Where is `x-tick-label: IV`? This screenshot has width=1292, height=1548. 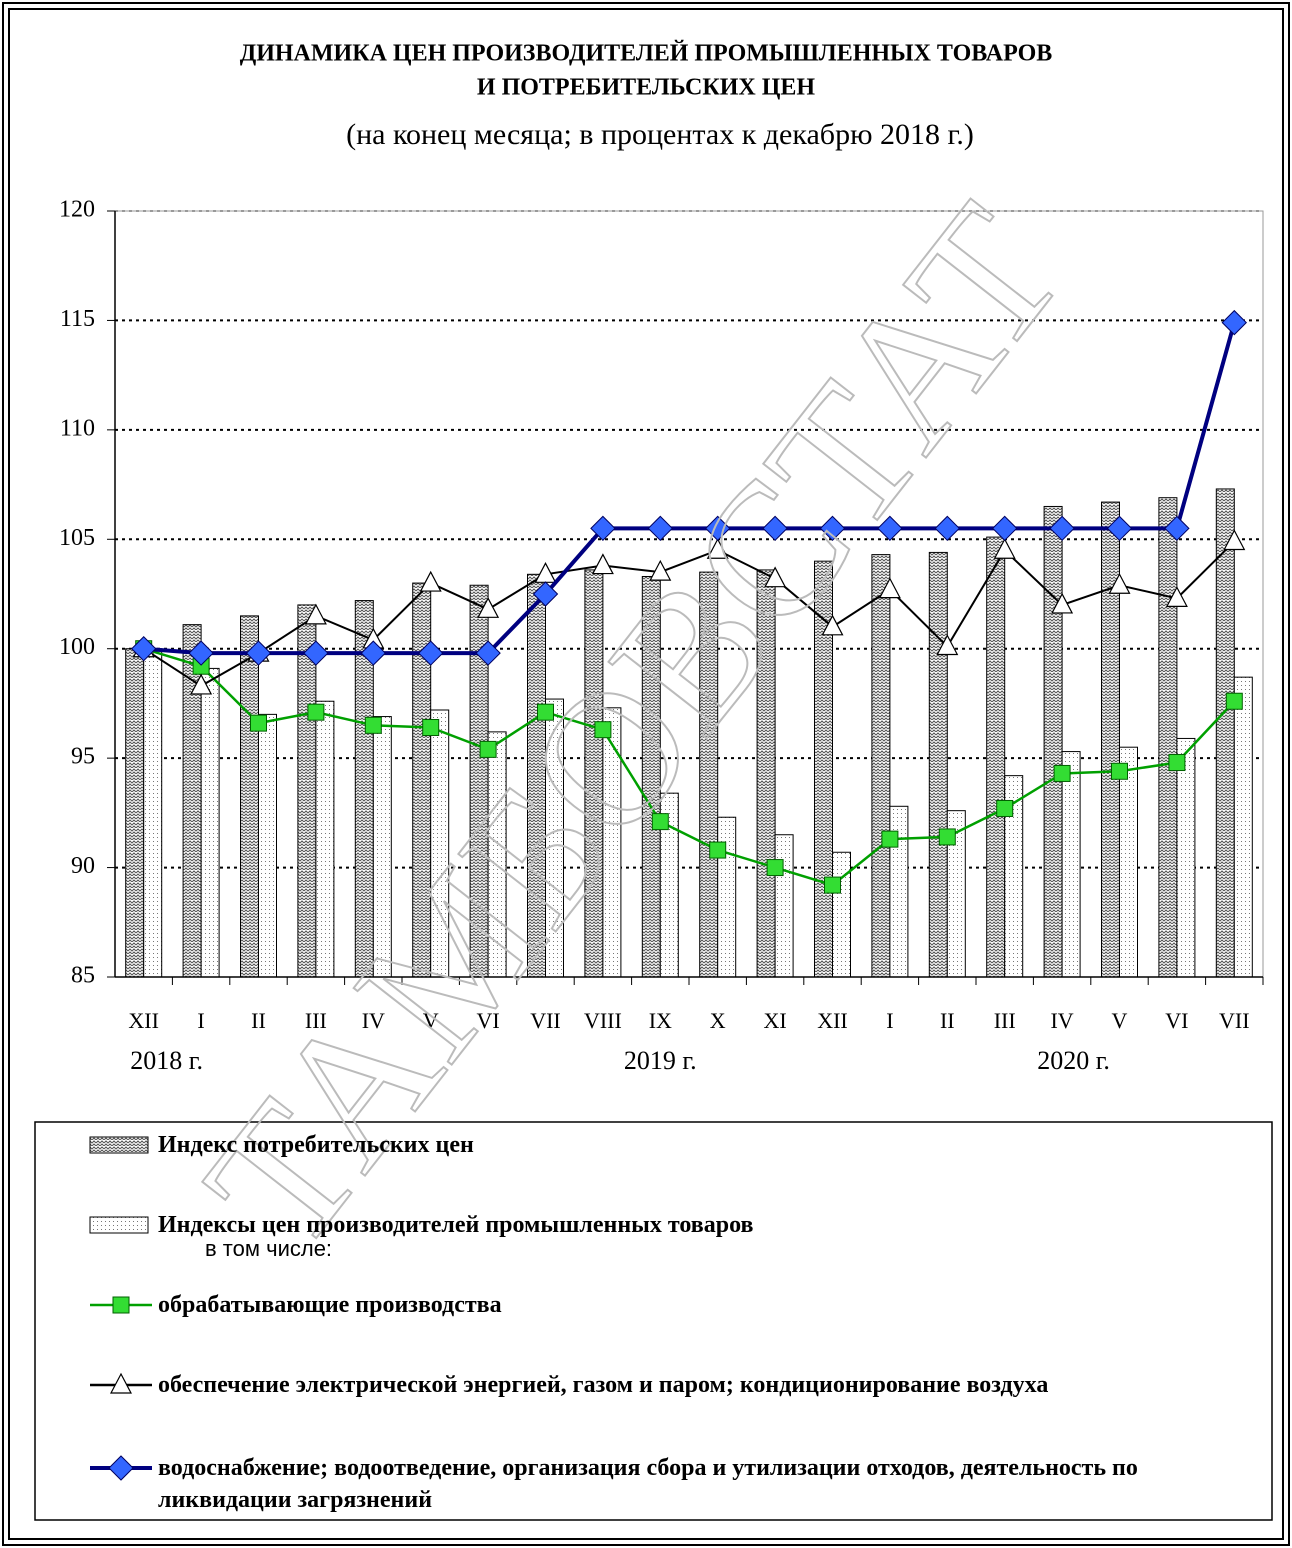
x-tick-label: IV is located at coordinates (373, 1020).